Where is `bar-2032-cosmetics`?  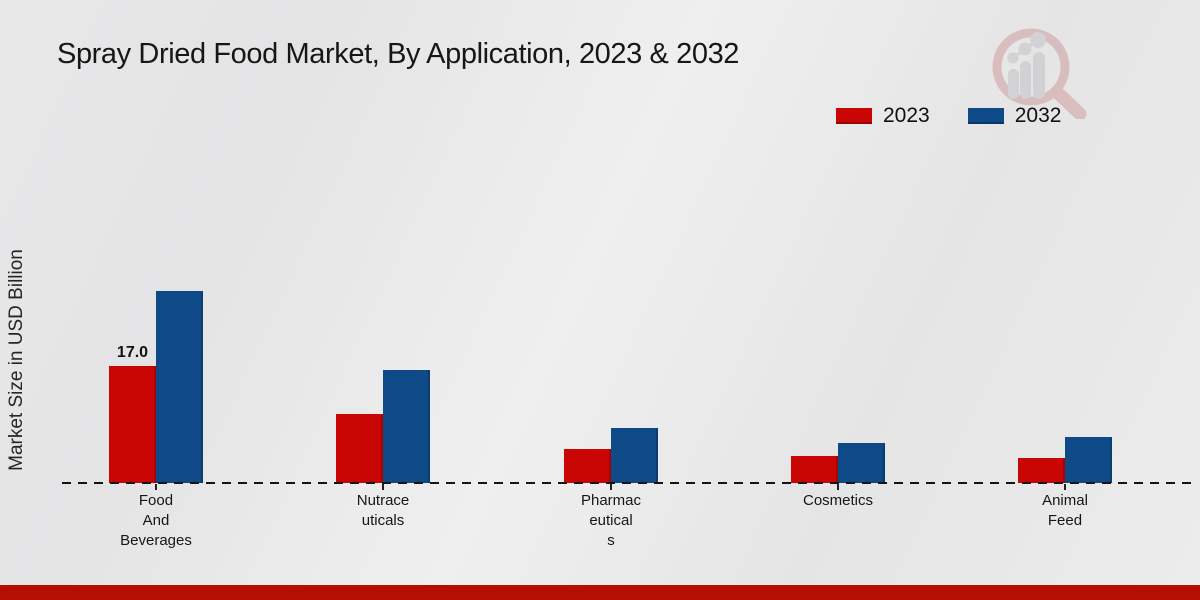
bar-2032-cosmetics is located at coordinates (861, 463).